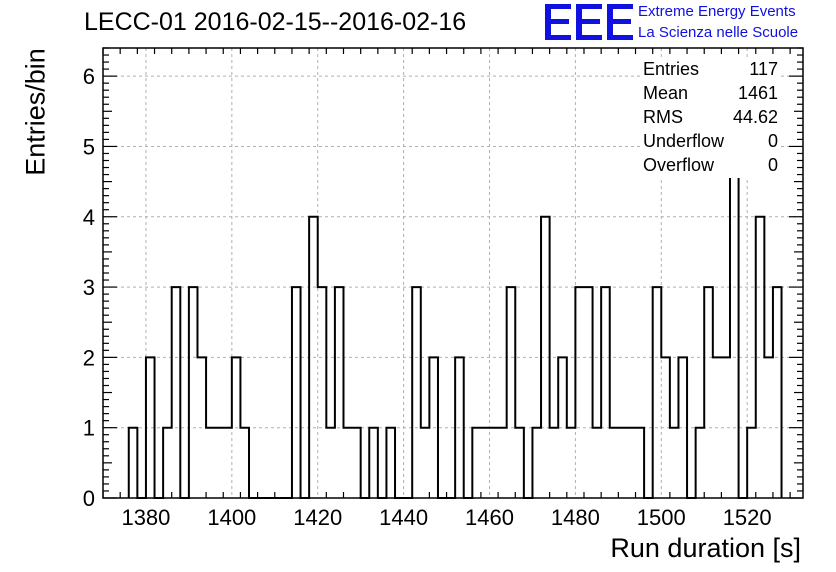  I want to click on stats-value: 117, so click(763, 69).